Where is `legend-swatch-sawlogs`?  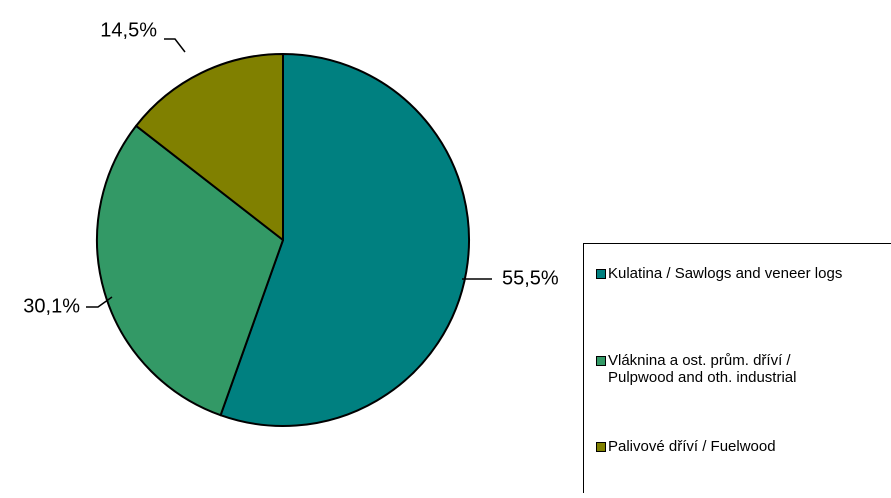
legend-swatch-sawlogs is located at coordinates (601, 274).